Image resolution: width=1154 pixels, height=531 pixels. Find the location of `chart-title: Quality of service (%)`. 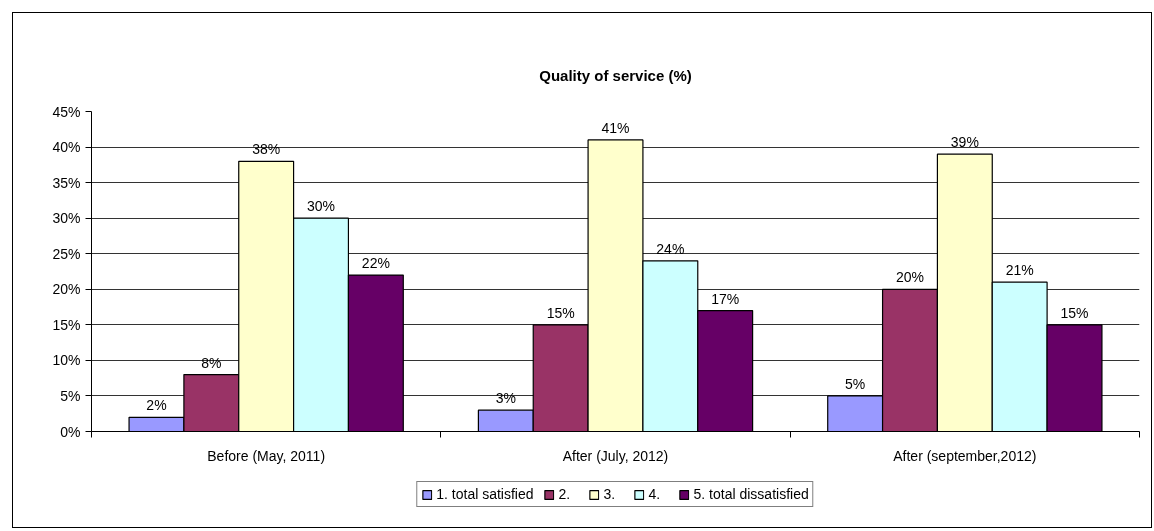

chart-title: Quality of service (%) is located at coordinates (615, 75).